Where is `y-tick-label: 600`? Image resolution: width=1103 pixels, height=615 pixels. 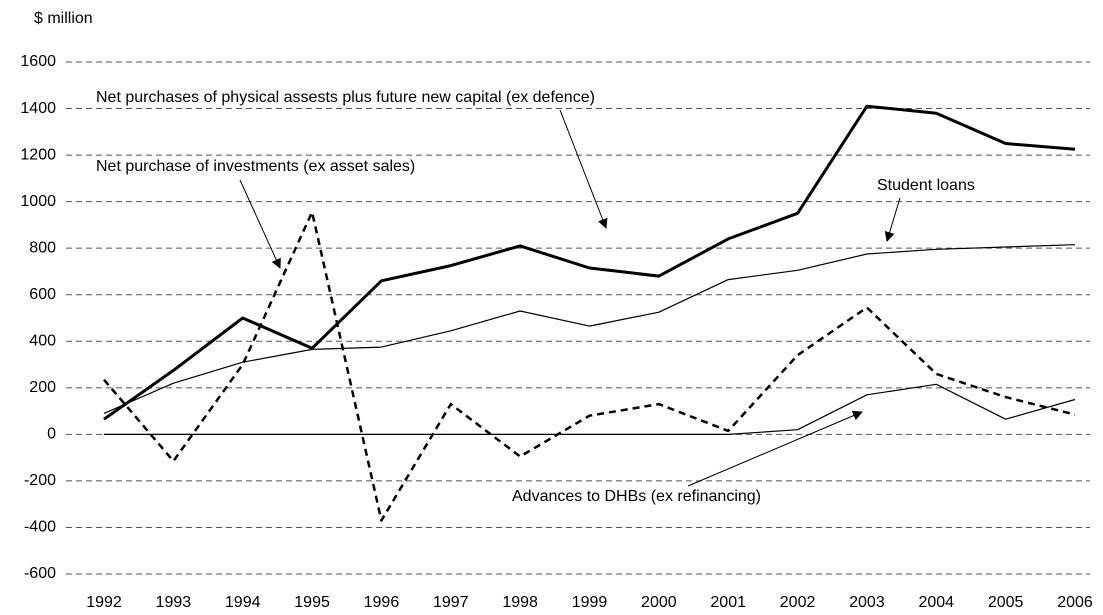 y-tick-label: 600 is located at coordinates (42, 294).